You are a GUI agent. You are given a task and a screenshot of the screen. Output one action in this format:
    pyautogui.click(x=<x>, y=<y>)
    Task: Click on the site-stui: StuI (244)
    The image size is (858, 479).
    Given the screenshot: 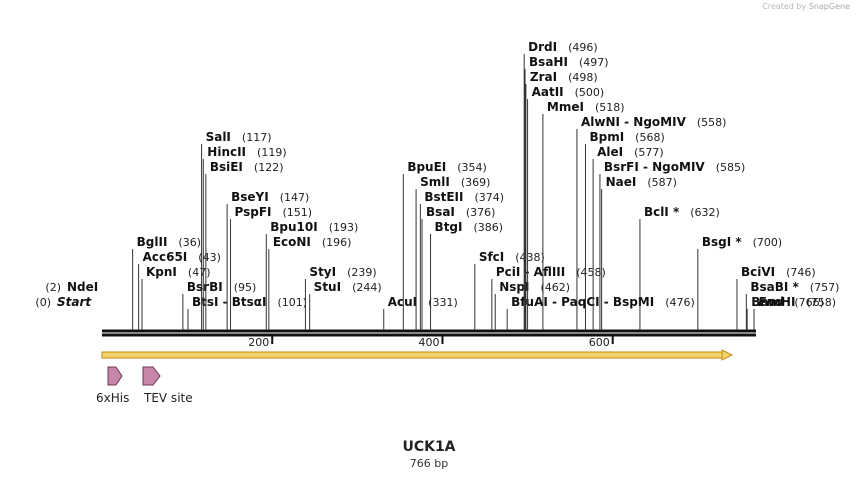 What is the action you would take?
    pyautogui.click(x=345, y=305)
    